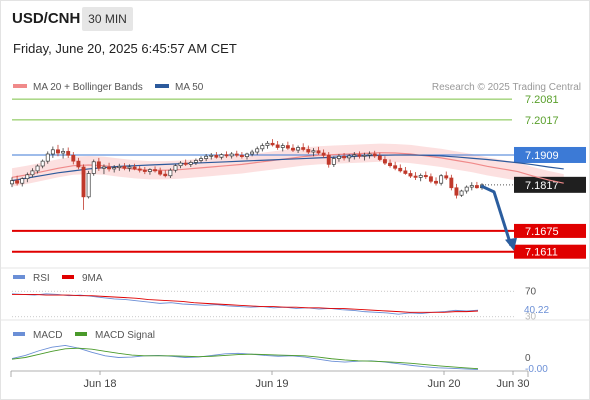 This screenshot has width=590, height=400. Describe the element at coordinates (443, 384) in the screenshot. I see `x-axis-tick-label: Jun 20` at that location.